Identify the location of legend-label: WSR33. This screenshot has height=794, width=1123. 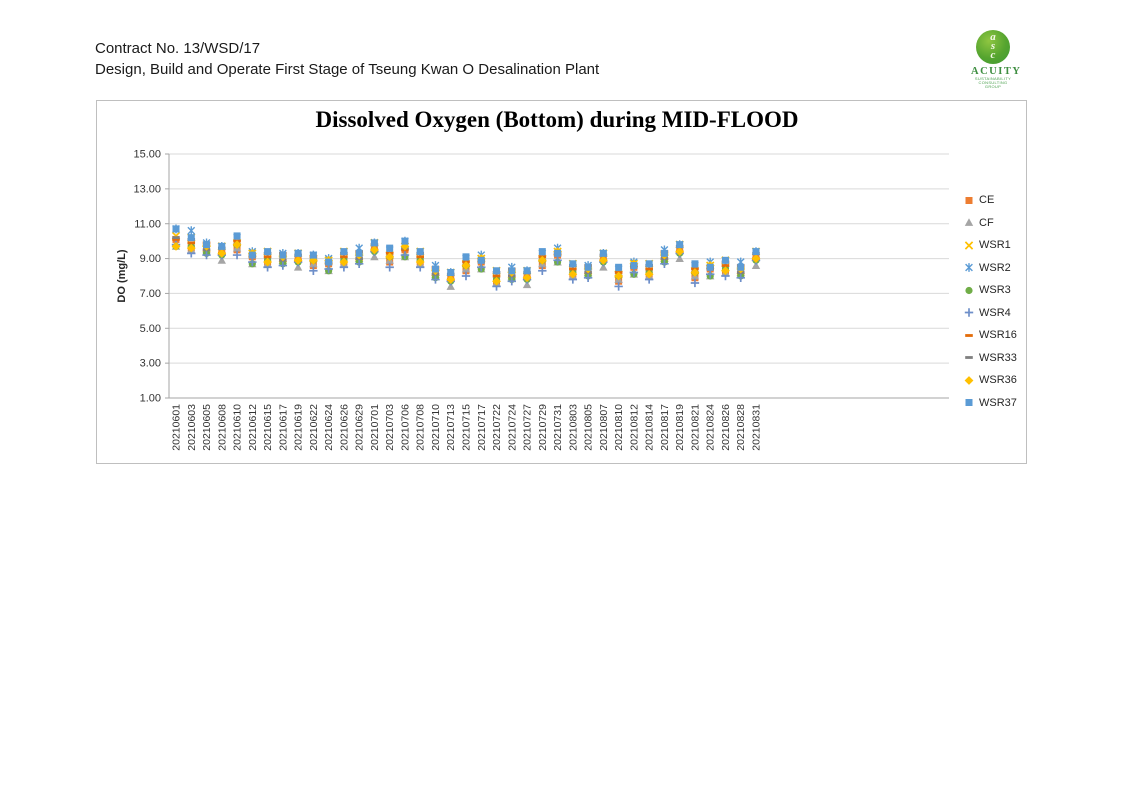
(998, 357).